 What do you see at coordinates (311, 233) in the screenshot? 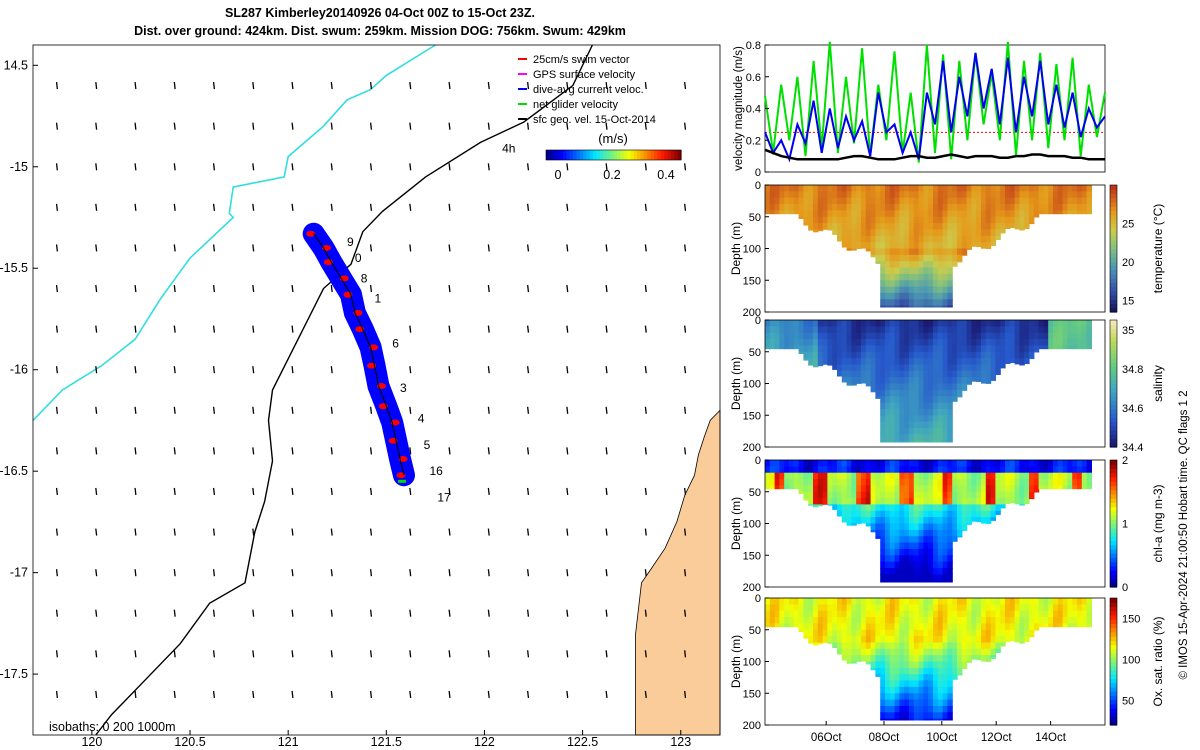
I see `swim-vector` at bounding box center [311, 233].